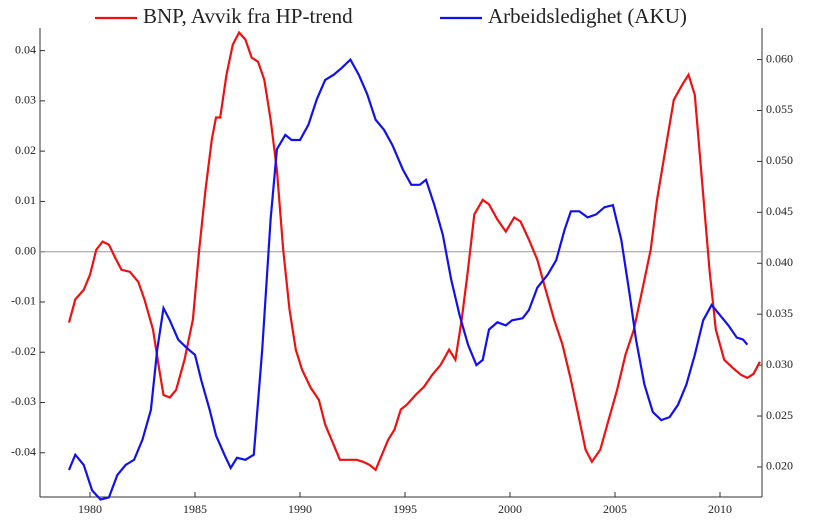 This screenshot has width=825, height=521. I want to click on y2-tick-label: 0.035, so click(779, 313).